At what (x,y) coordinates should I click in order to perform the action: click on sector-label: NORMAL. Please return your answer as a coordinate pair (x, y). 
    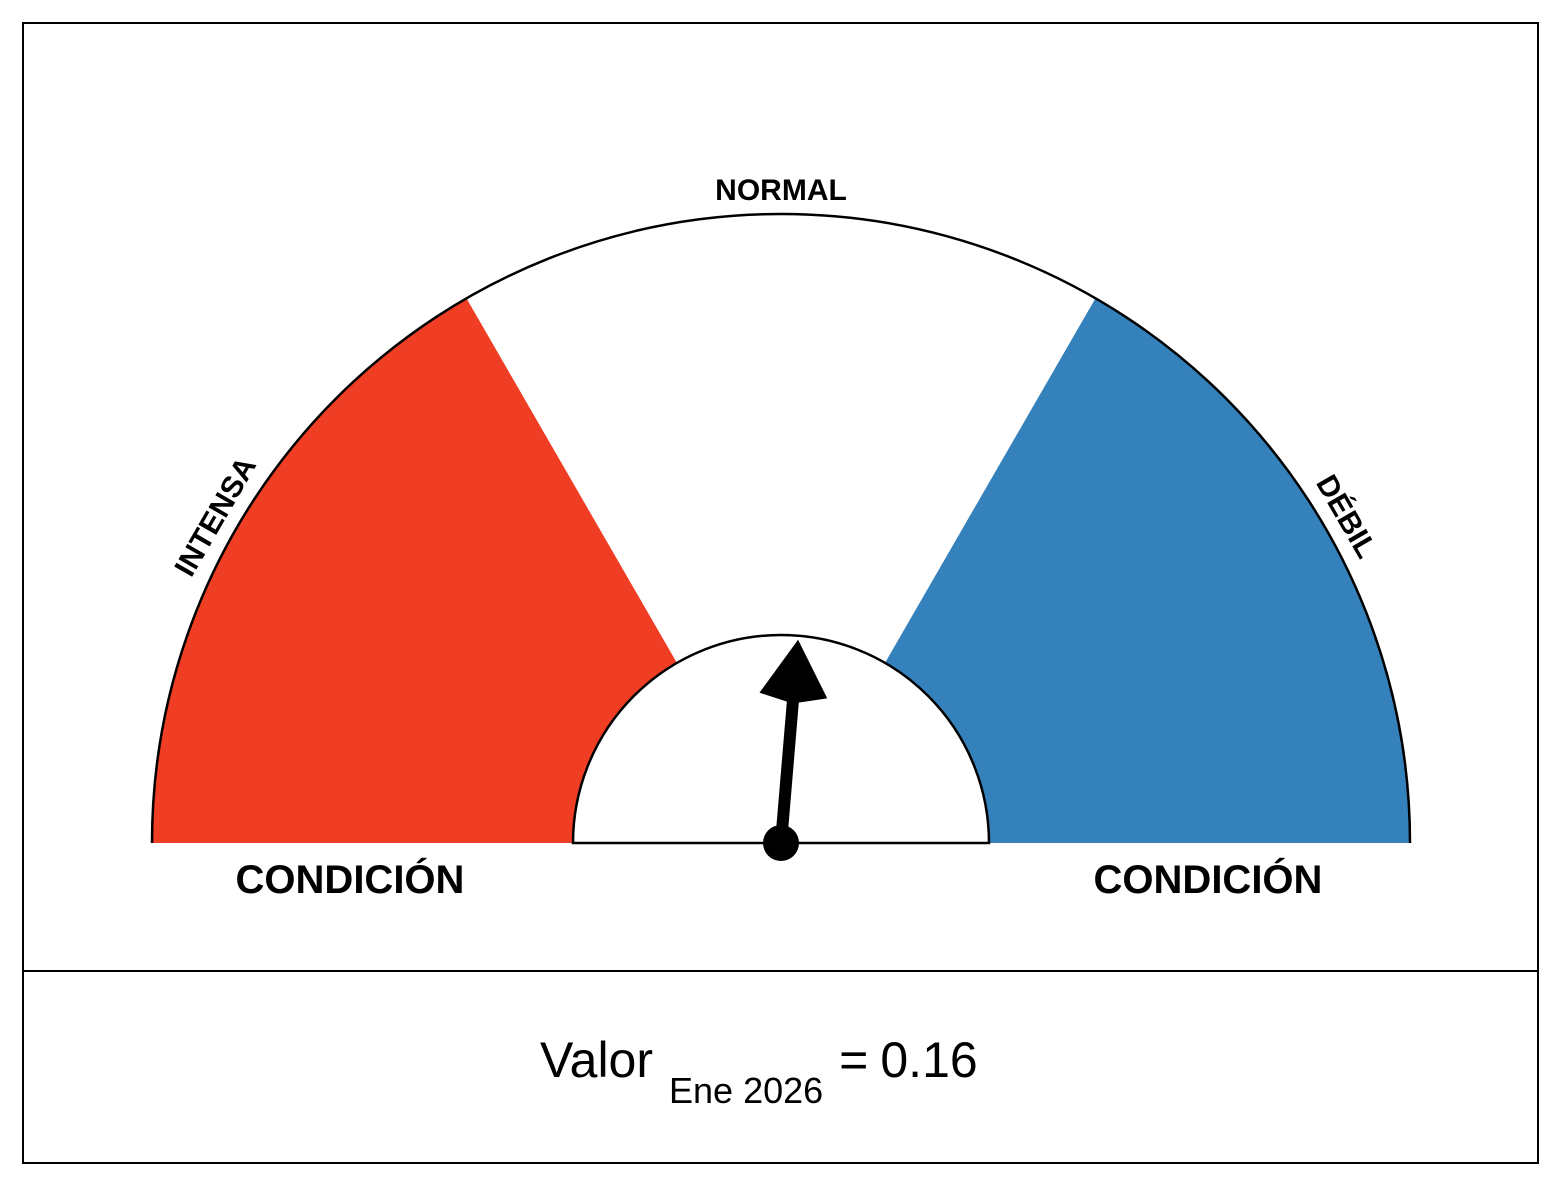
    Looking at the image, I should click on (781, 190).